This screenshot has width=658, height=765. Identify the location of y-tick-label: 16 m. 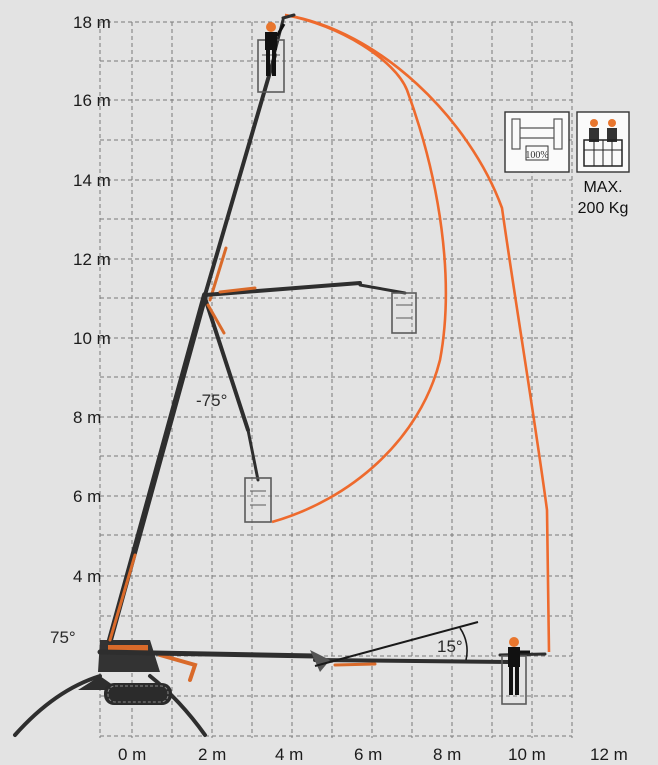
(92, 100).